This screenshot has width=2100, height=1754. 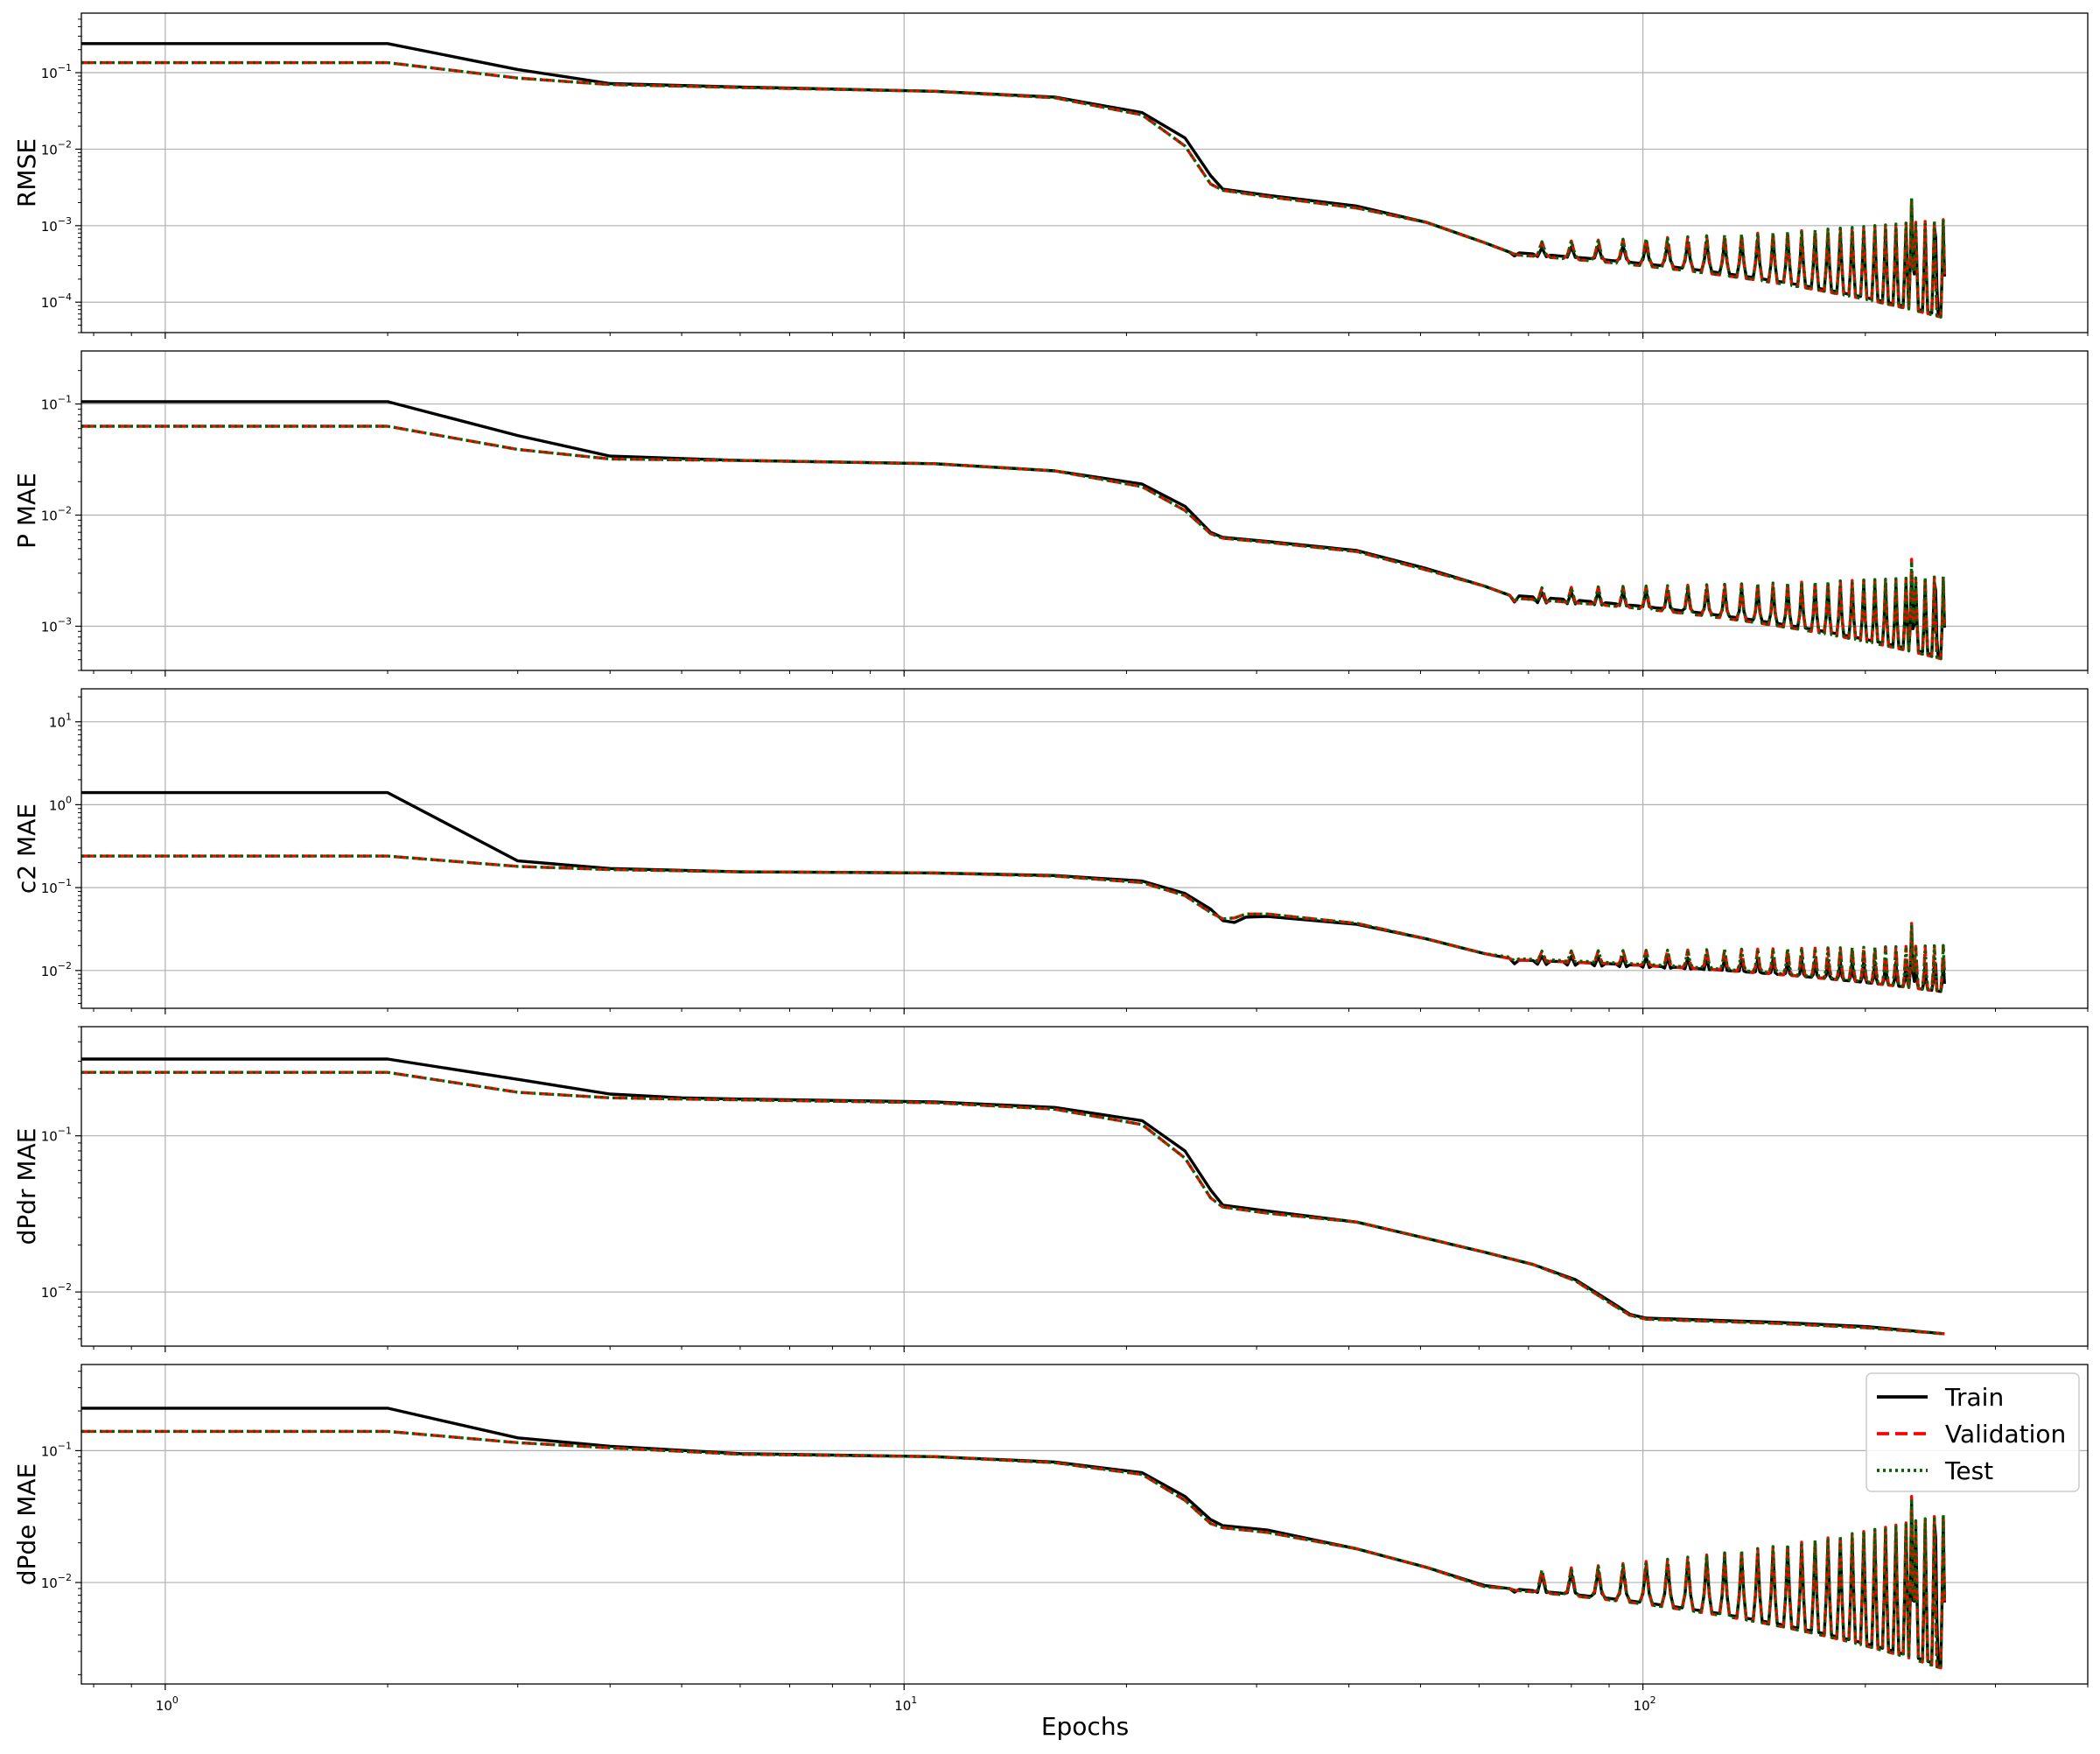 What do you see at coordinates (26, 172) in the screenshot?
I see `y-axis-label: RMSE` at bounding box center [26, 172].